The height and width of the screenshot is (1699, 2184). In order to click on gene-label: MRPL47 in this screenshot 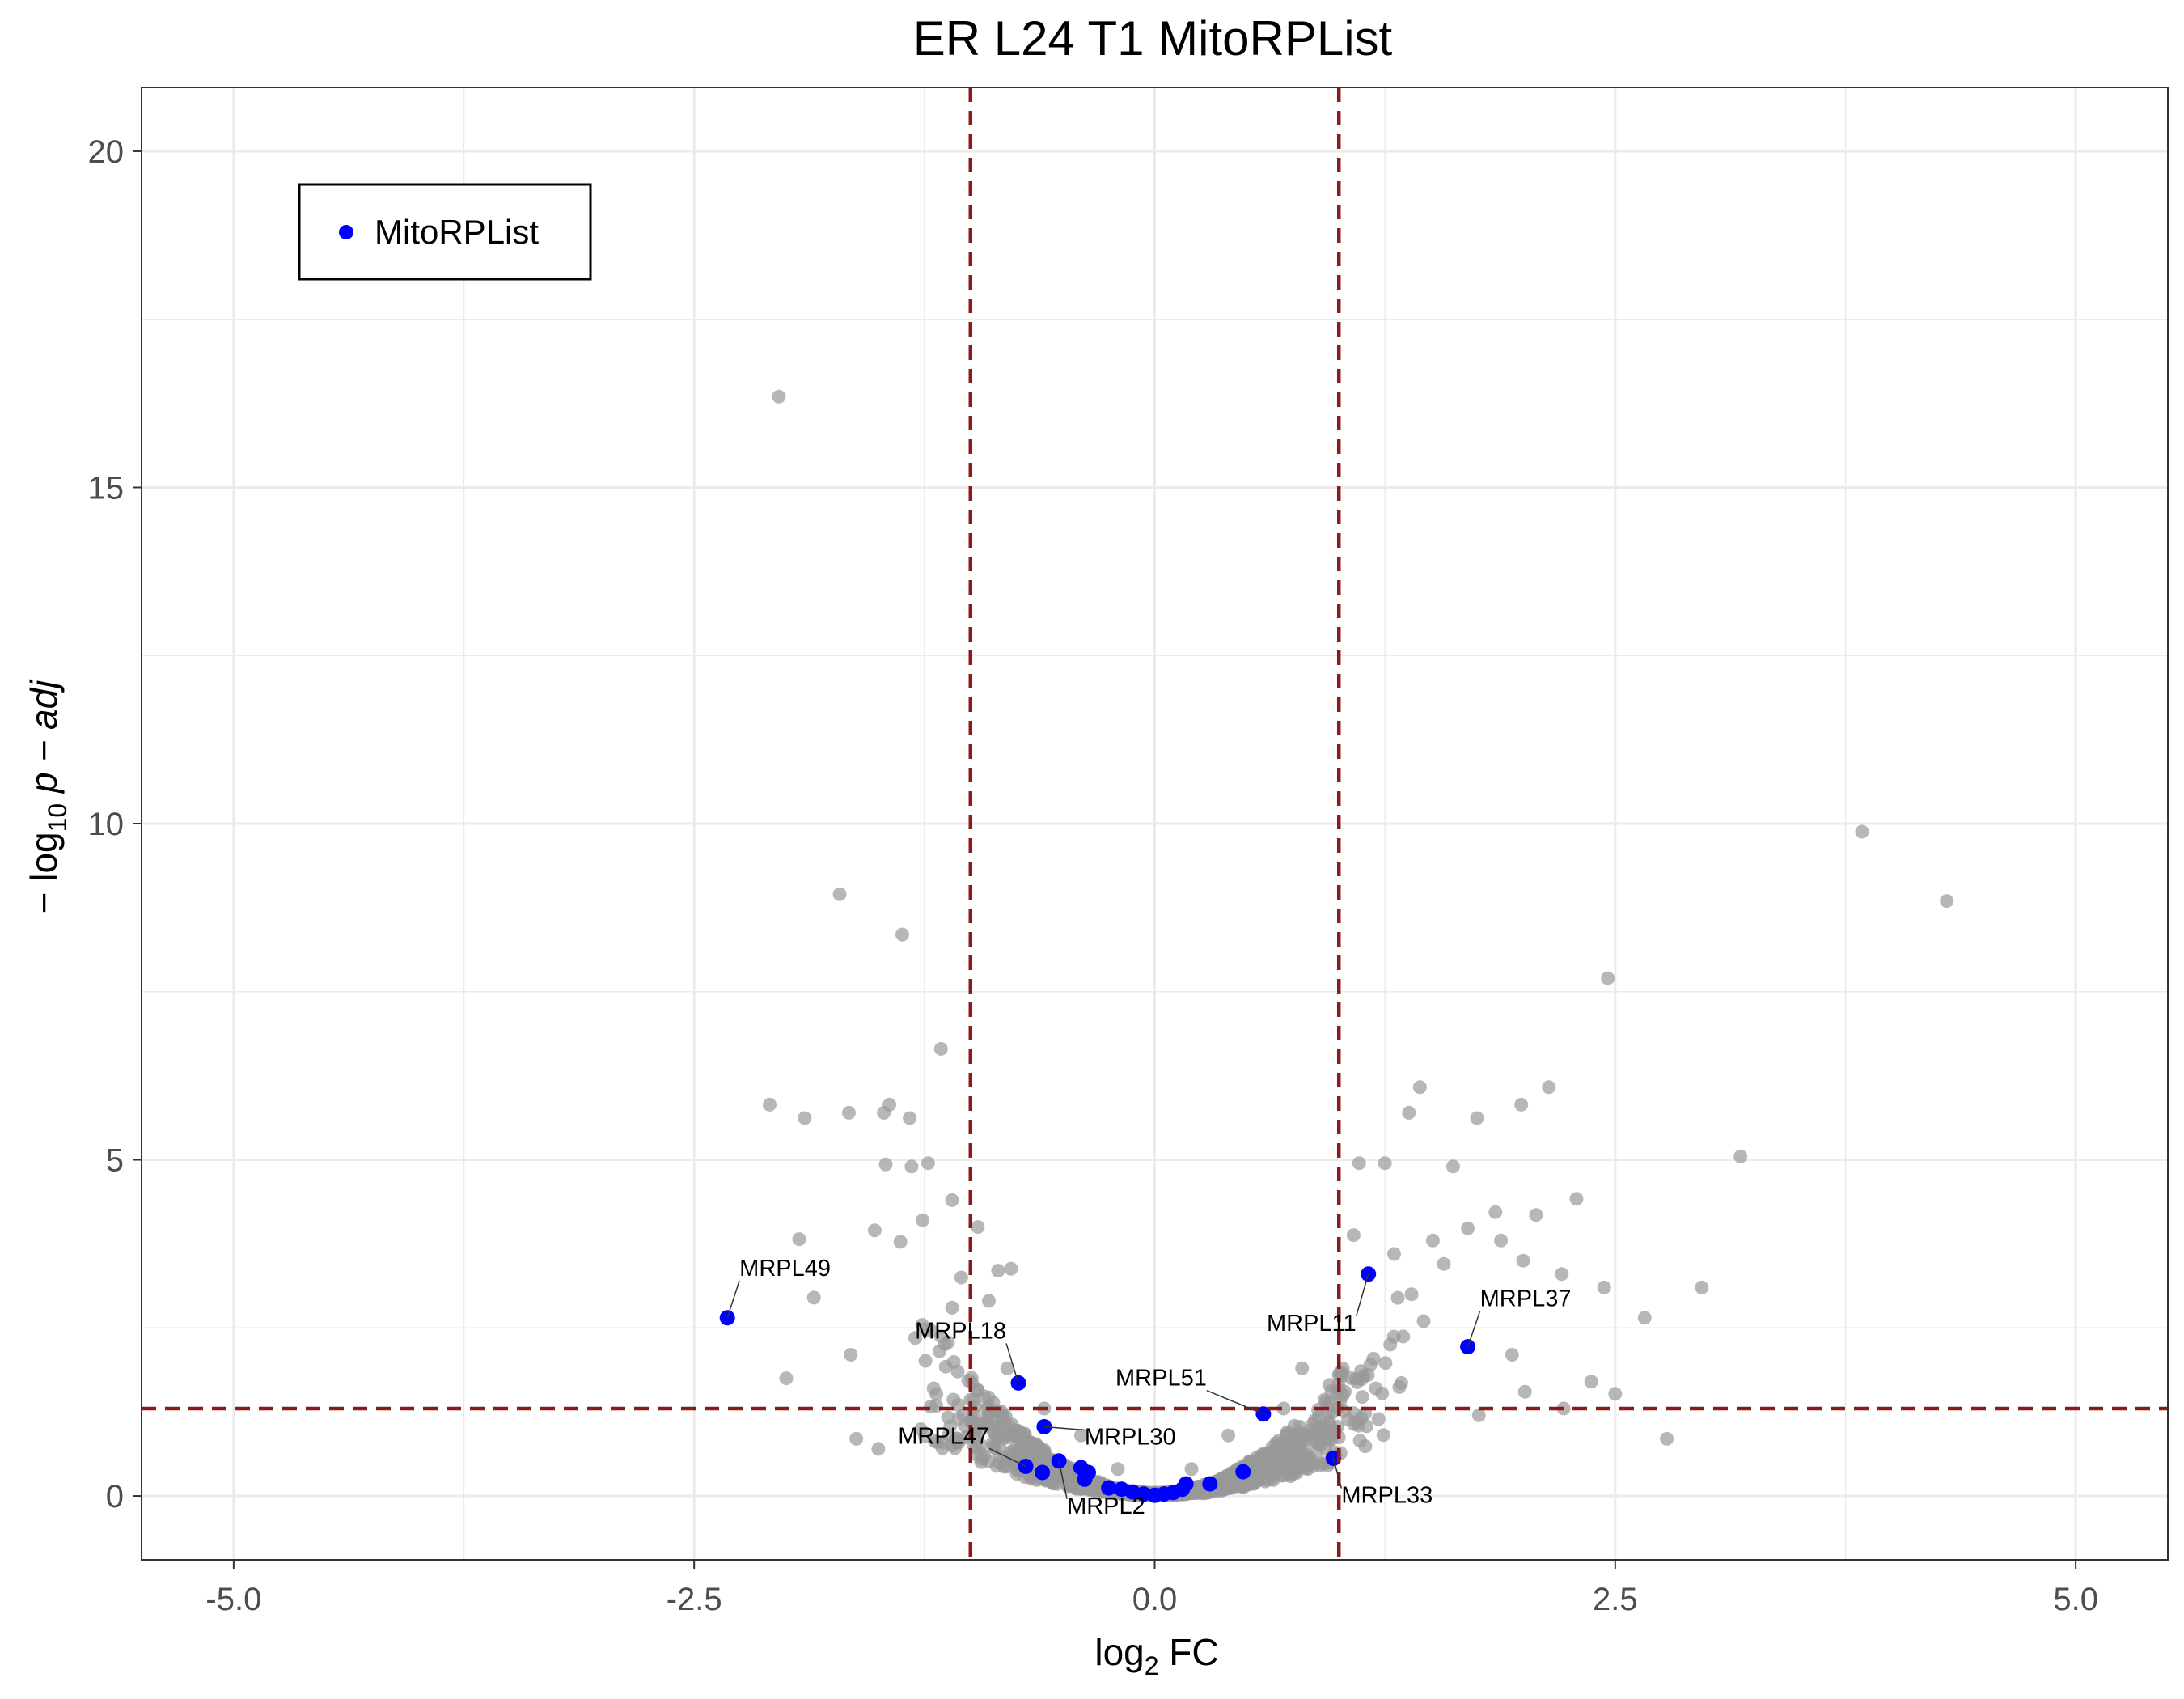, I will do `click(944, 1436)`.